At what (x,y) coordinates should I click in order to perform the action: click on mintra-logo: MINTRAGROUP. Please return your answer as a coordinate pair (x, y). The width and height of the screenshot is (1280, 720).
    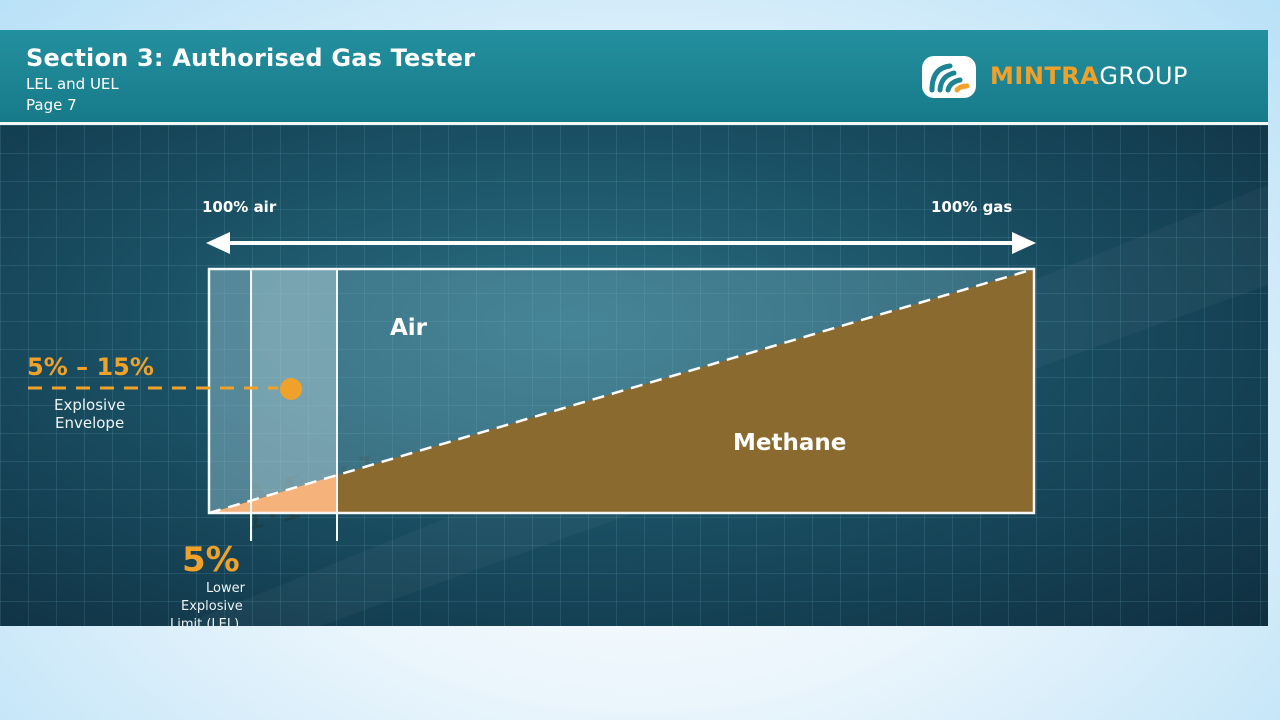
    Looking at the image, I should click on (1080, 77).